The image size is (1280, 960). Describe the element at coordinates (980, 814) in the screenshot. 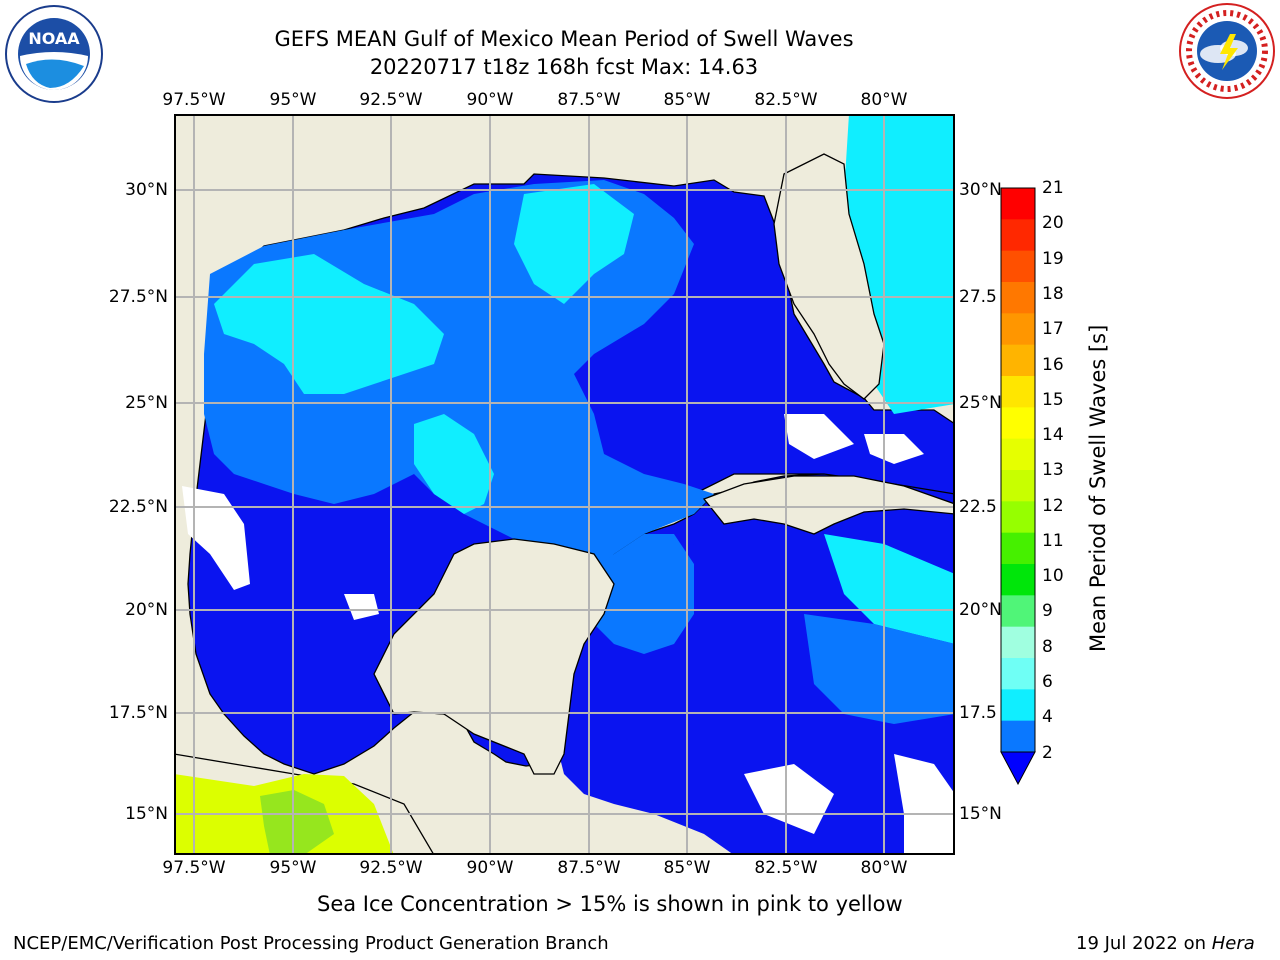

I see `lat-label-right: 15°N` at that location.